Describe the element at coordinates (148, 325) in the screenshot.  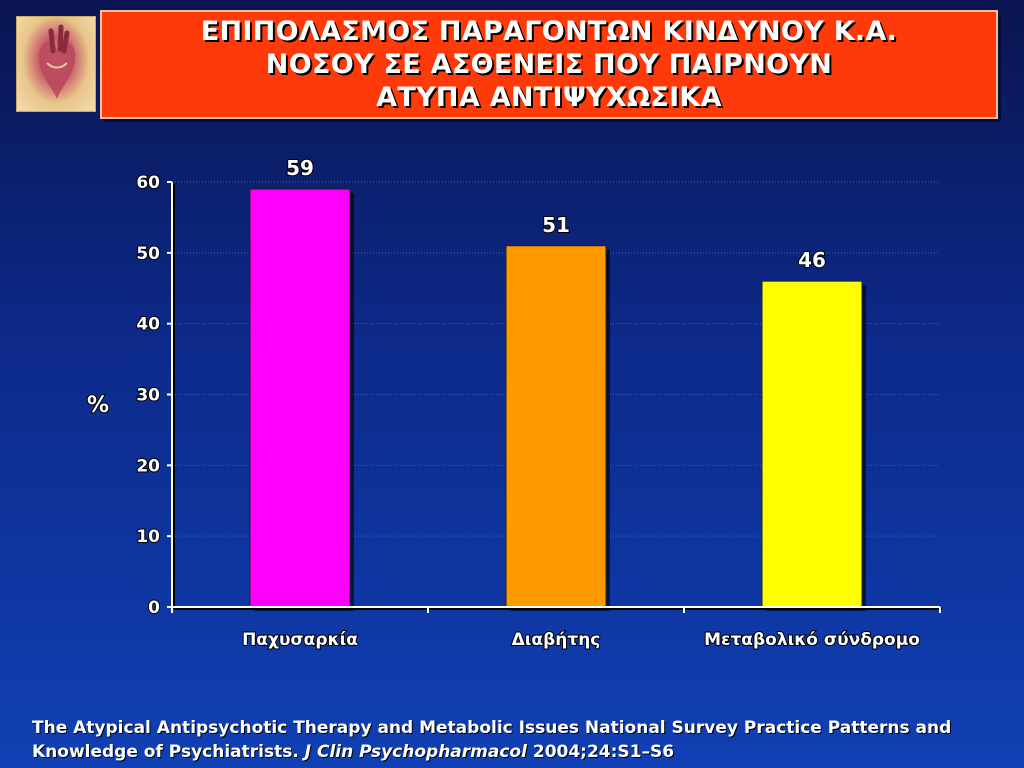
I see `y-tick-label: 40` at that location.